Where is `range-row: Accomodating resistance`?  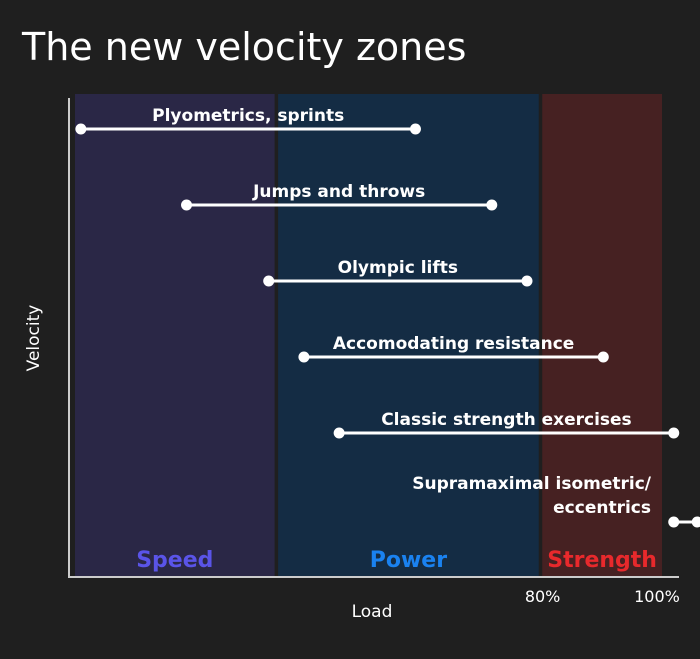 range-row: Accomodating resistance is located at coordinates (453, 348).